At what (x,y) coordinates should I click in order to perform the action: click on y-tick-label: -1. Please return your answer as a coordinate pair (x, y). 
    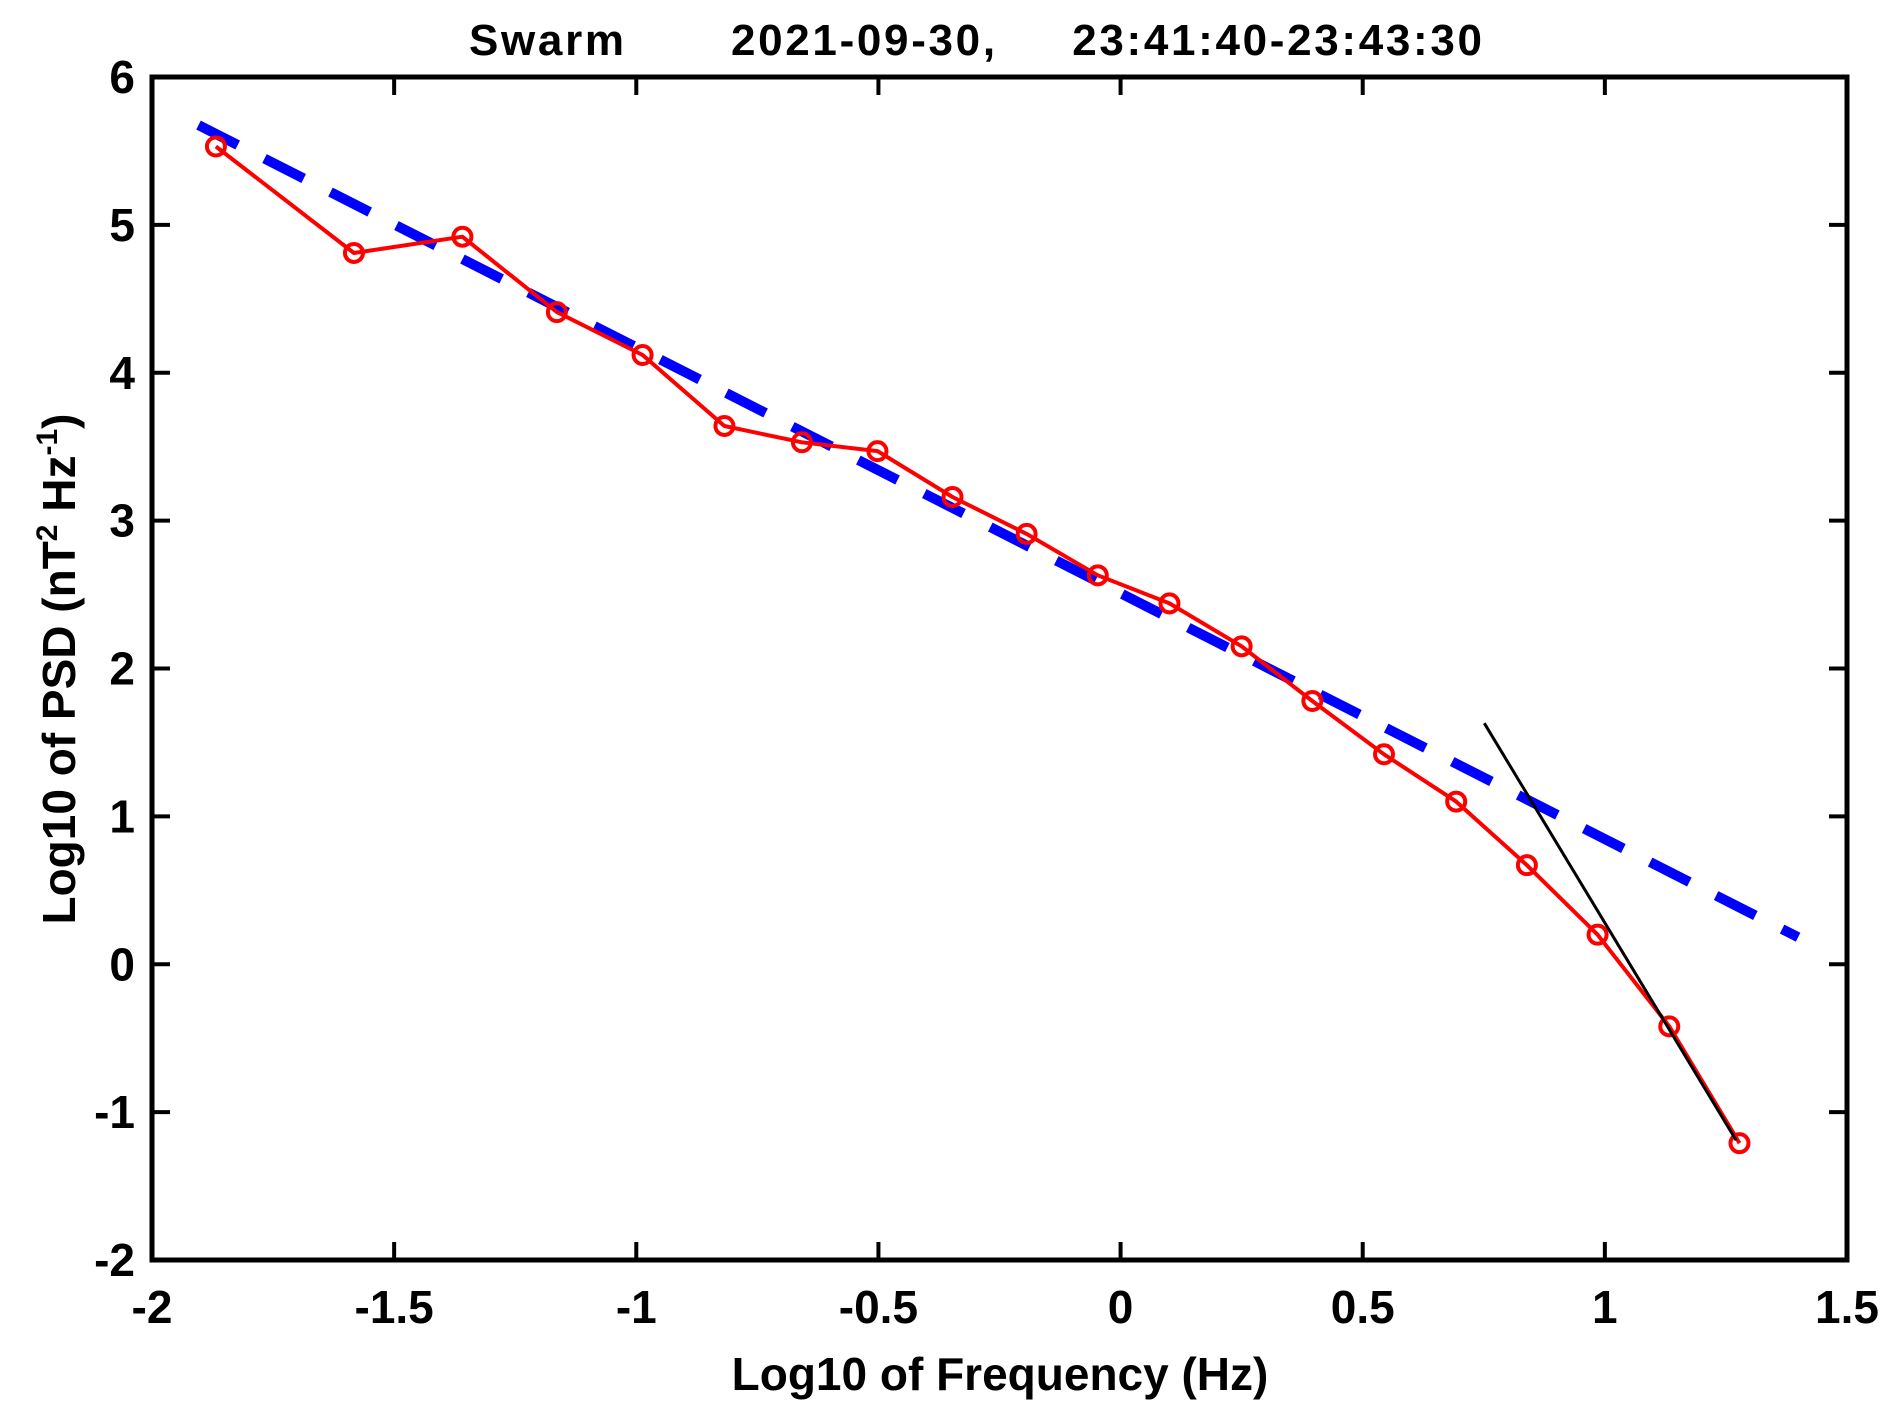
    Looking at the image, I should click on (114, 1112).